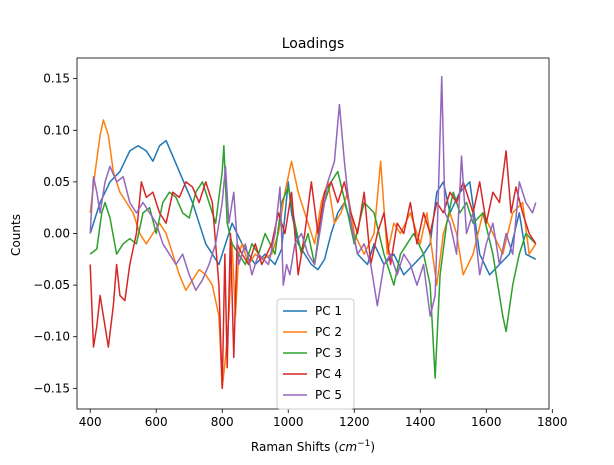 This screenshot has width=614, height=465. What do you see at coordinates (348, 447) in the screenshot?
I see `x-axis-label-unit: cm` at bounding box center [348, 447].